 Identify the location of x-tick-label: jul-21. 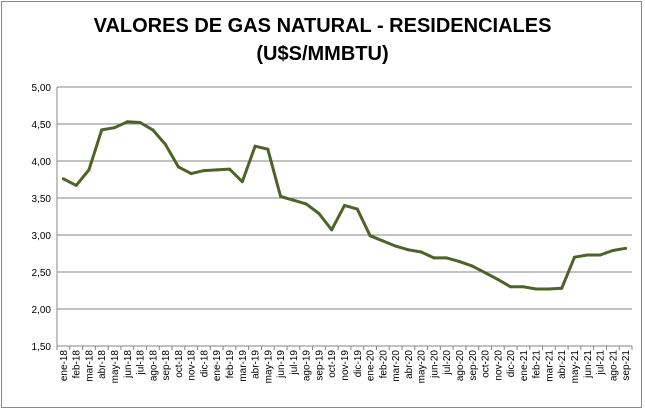
(601, 363).